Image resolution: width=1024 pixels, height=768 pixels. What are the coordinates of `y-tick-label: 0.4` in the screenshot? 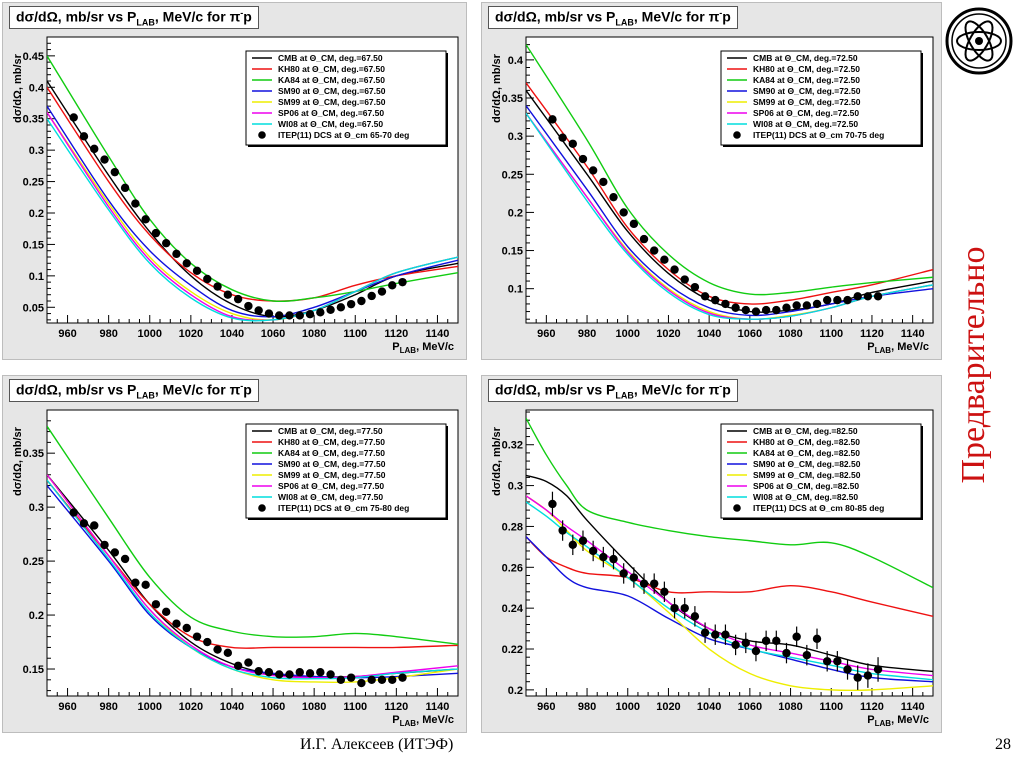 It's located at (516, 61).